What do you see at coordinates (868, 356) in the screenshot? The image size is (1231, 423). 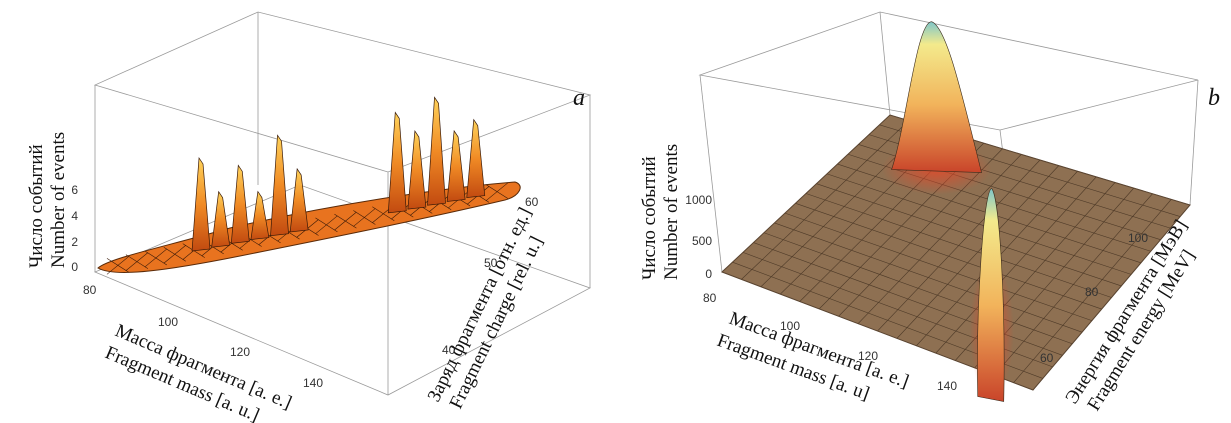 I see `panel-b-x-tick: 120` at bounding box center [868, 356].